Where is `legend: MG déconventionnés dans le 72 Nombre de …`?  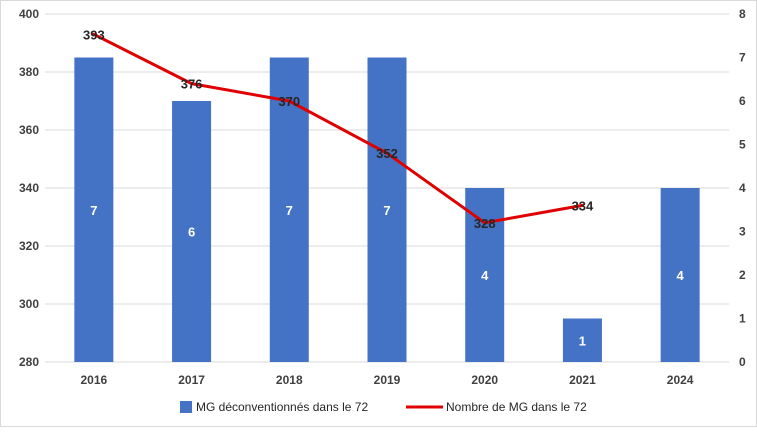
legend: MG déconventionnés dans le 72 Nombre de … is located at coordinates (383, 407).